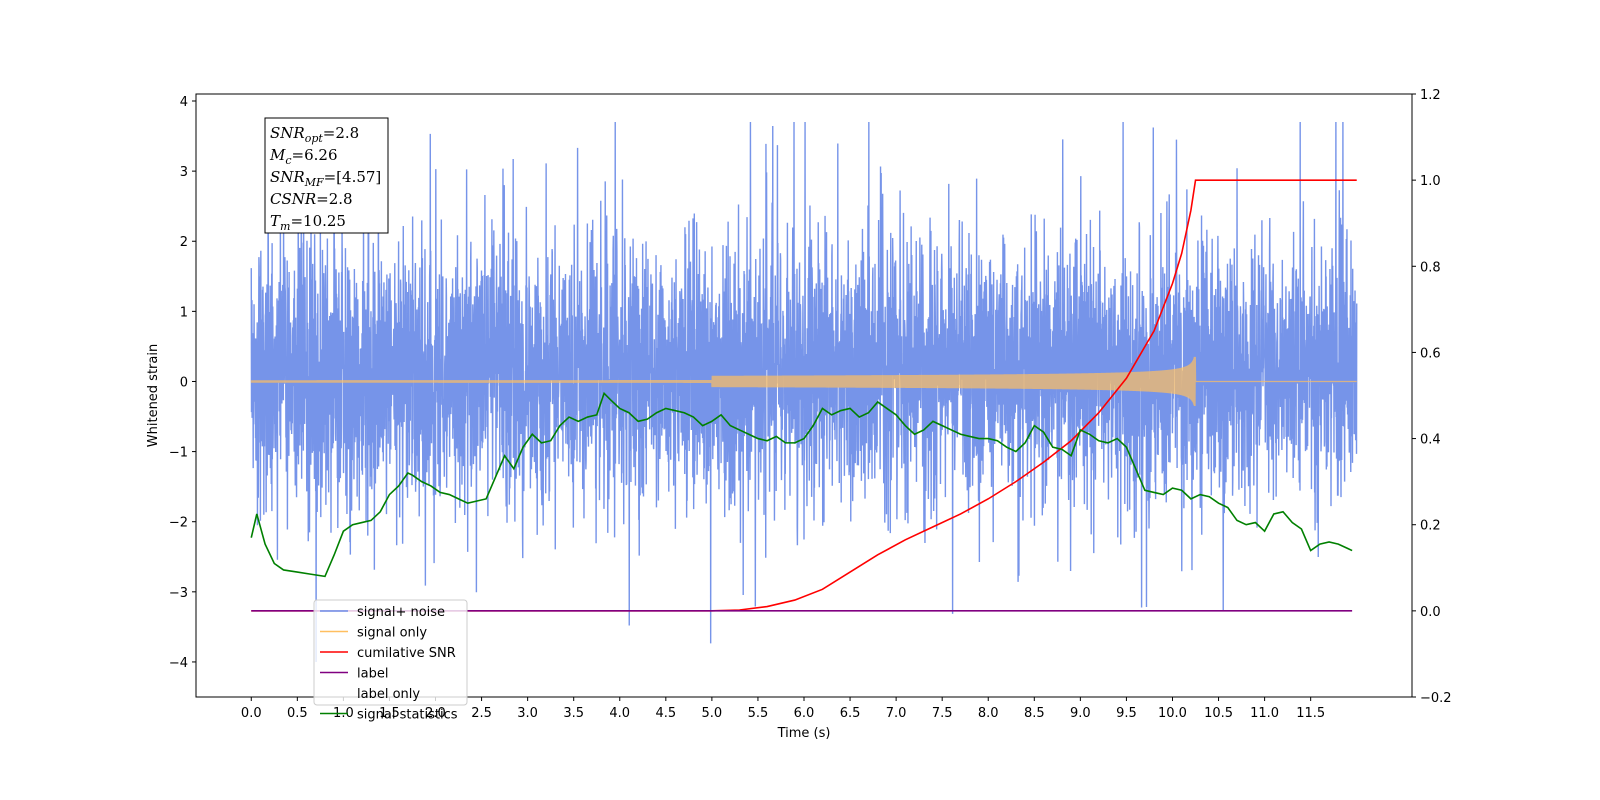  Describe the element at coordinates (184, 172) in the screenshot. I see `y-left-tick-label: 3` at that location.